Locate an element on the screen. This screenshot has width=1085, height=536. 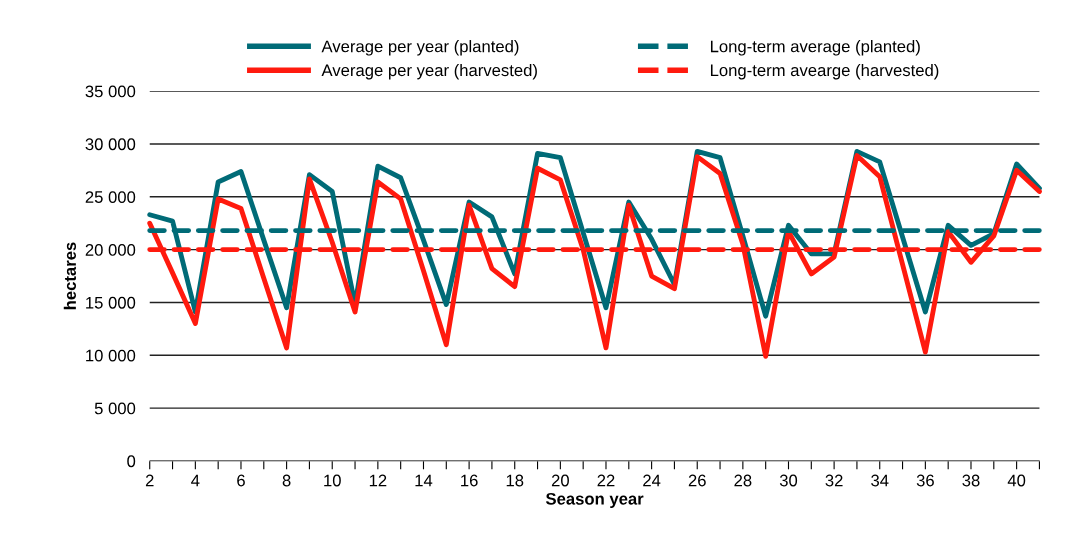
x-tick-label: 24 is located at coordinates (652, 480).